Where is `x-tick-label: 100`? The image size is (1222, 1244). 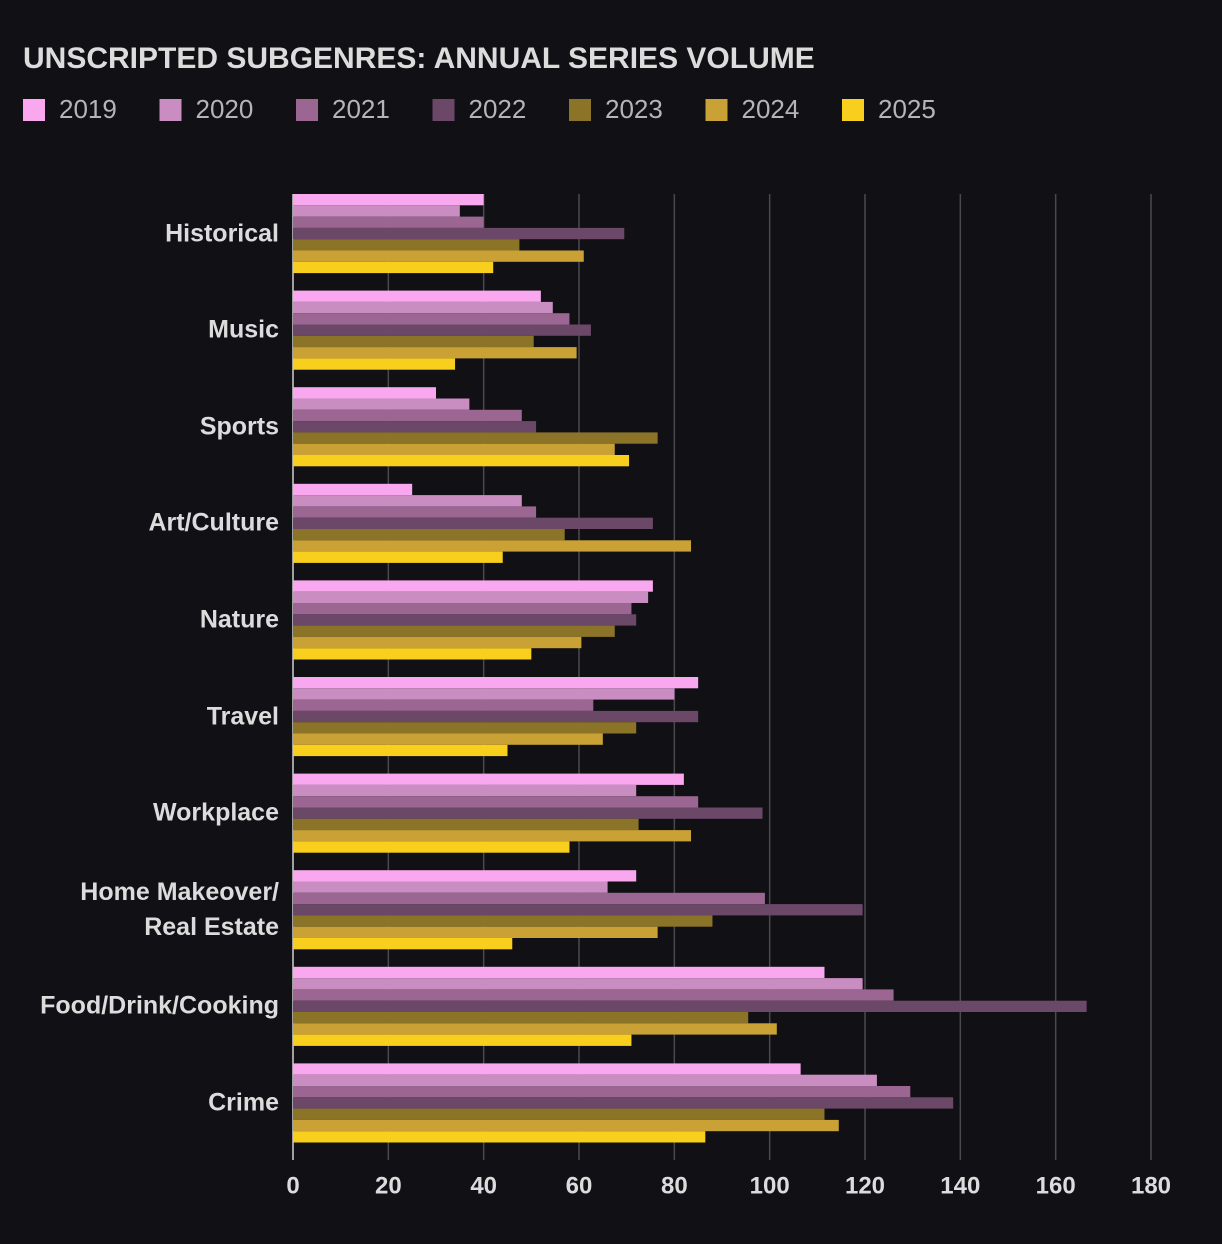 x-tick-label: 100 is located at coordinates (770, 1185).